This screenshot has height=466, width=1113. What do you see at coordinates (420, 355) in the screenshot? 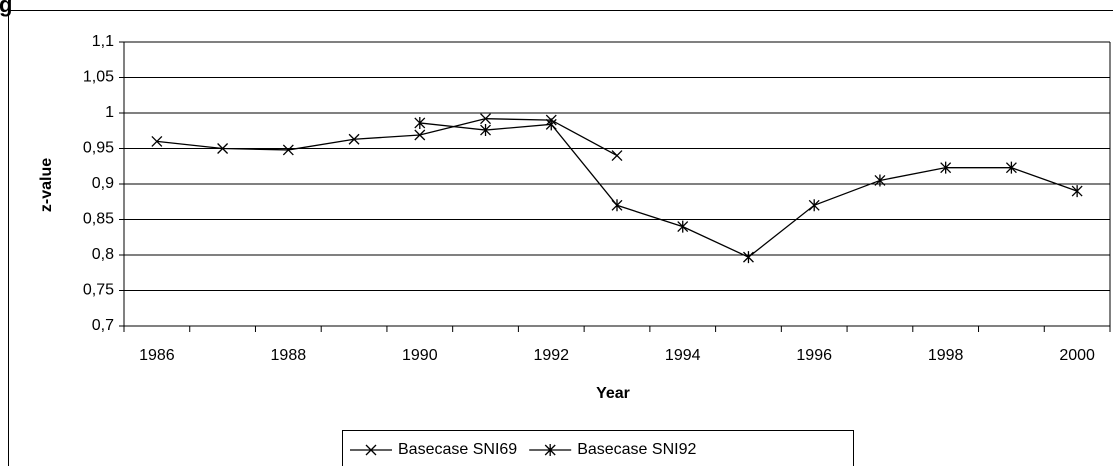
I see `x-tick-label: 1990` at bounding box center [420, 355].